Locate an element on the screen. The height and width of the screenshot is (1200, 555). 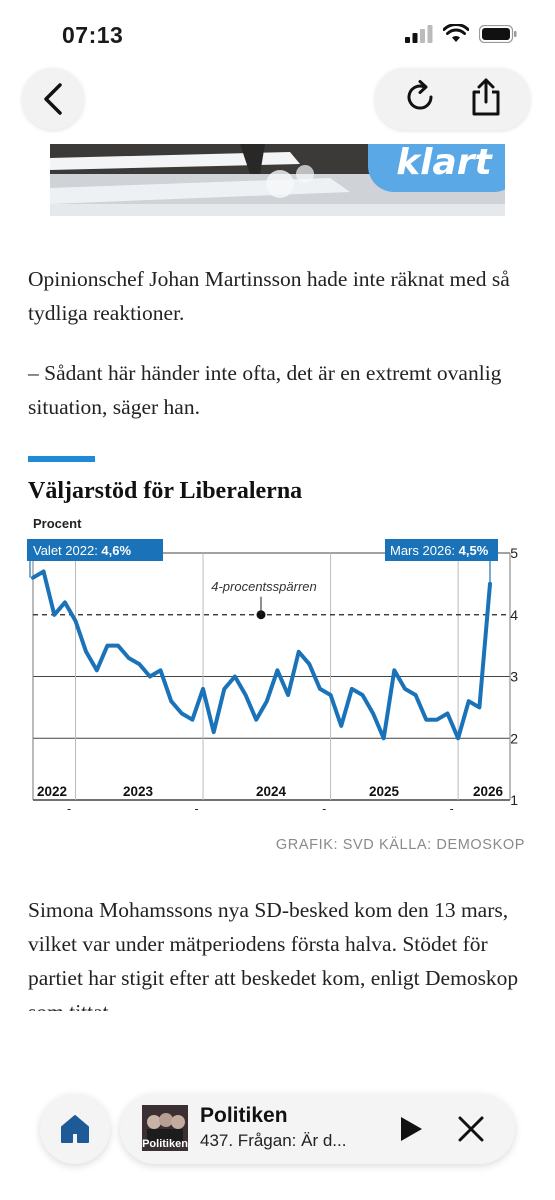
x-axis: 2022 2023 2024 2025 2026 Jan Jan Jan Jan is located at coordinates (270, 797).